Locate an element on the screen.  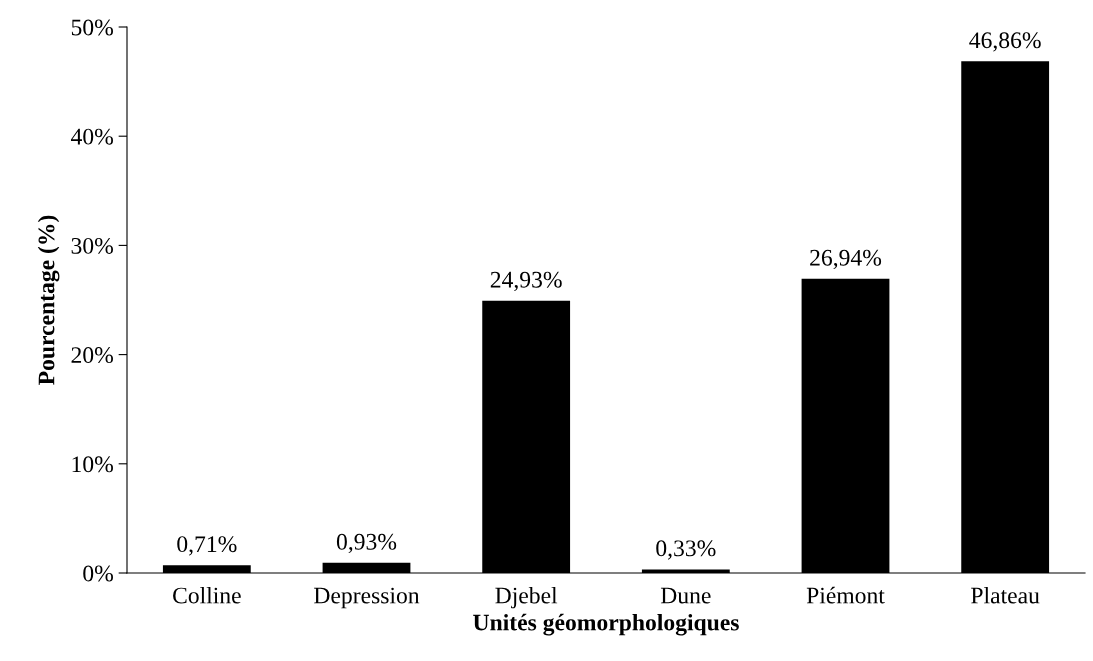
data-label: 0,33% is located at coordinates (686, 550).